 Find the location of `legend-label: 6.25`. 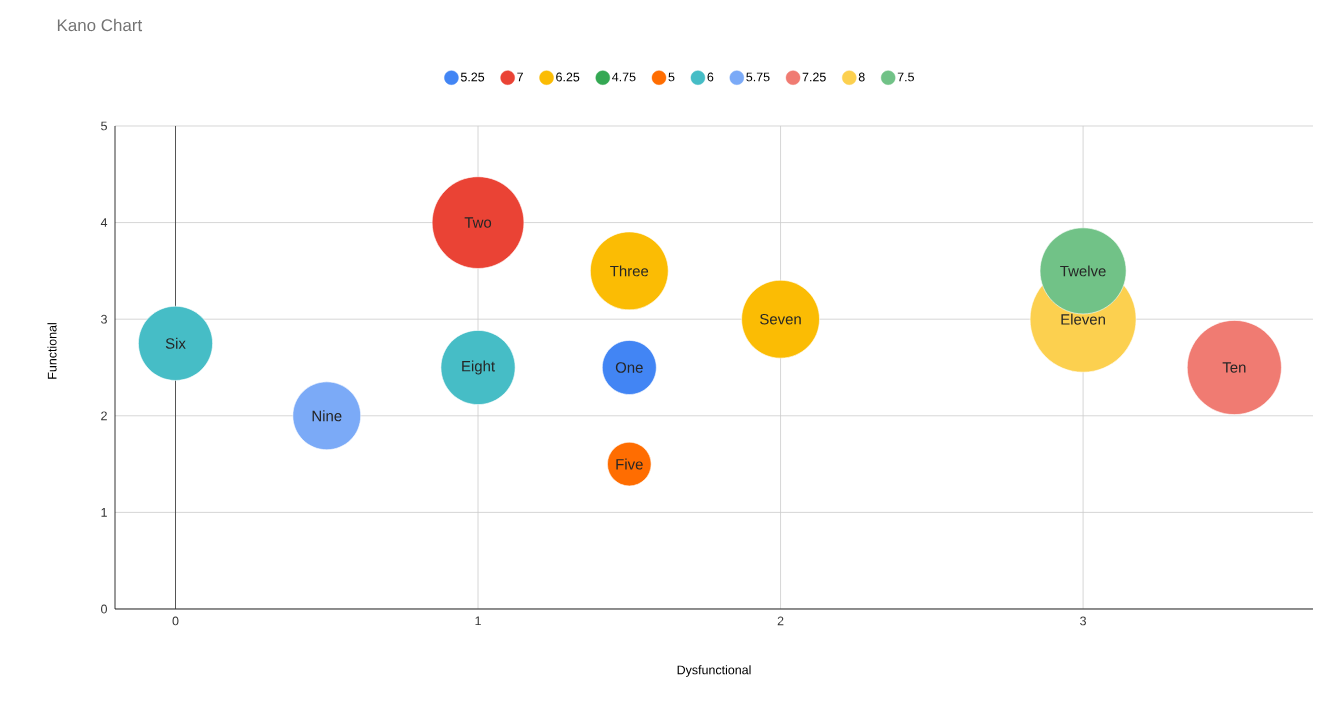

legend-label: 6.25 is located at coordinates (568, 77).